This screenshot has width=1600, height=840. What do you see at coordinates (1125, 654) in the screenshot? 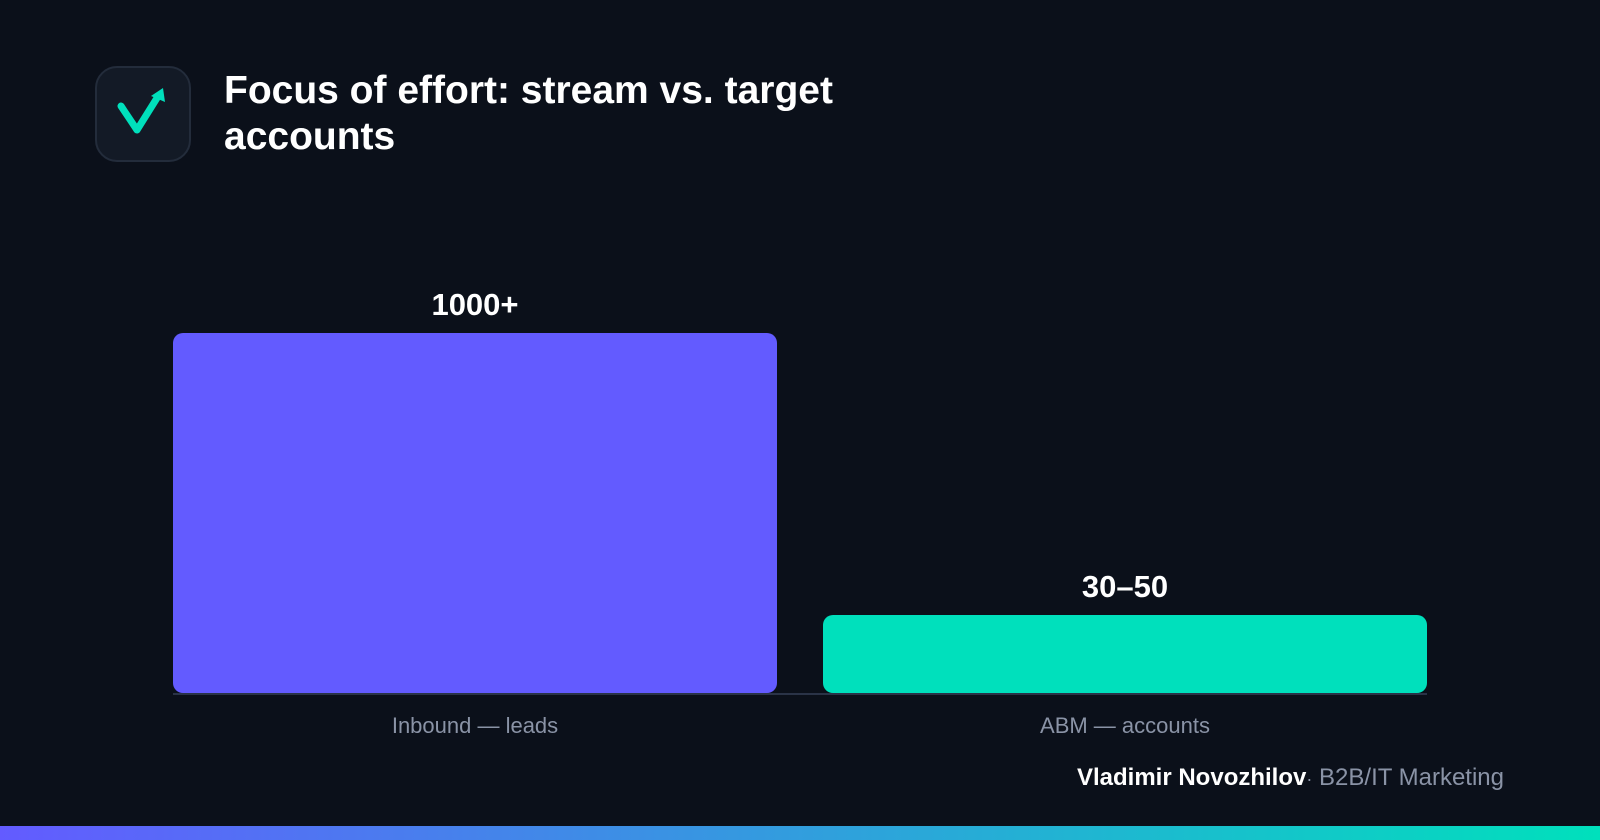
I see `bar-abm` at bounding box center [1125, 654].